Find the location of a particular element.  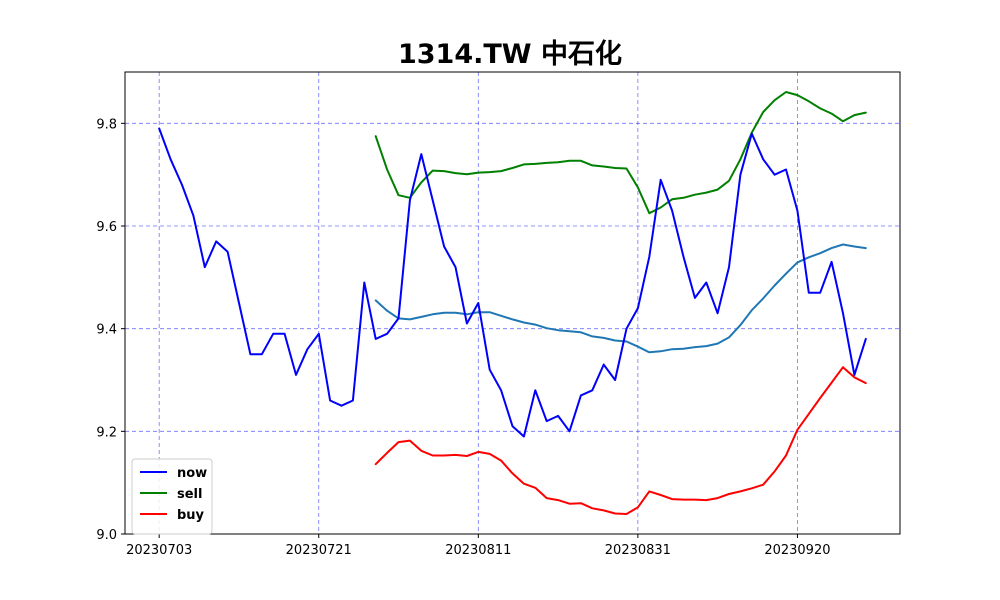

legend-label-now: now is located at coordinates (192, 473).